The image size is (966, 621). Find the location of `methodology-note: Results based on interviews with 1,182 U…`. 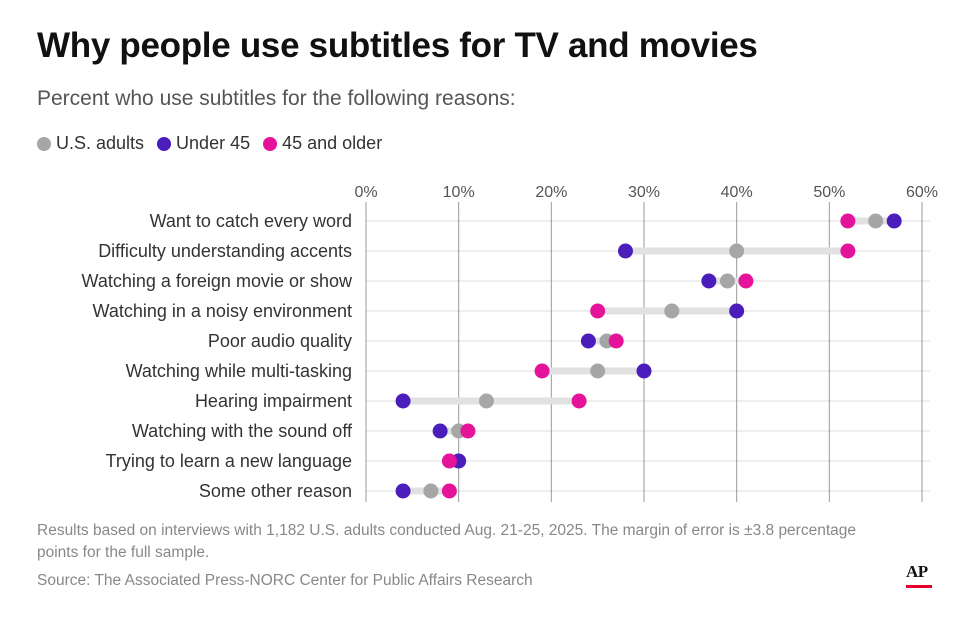

methodology-note: Results based on interviews with 1,182 U… is located at coordinates (447, 541).